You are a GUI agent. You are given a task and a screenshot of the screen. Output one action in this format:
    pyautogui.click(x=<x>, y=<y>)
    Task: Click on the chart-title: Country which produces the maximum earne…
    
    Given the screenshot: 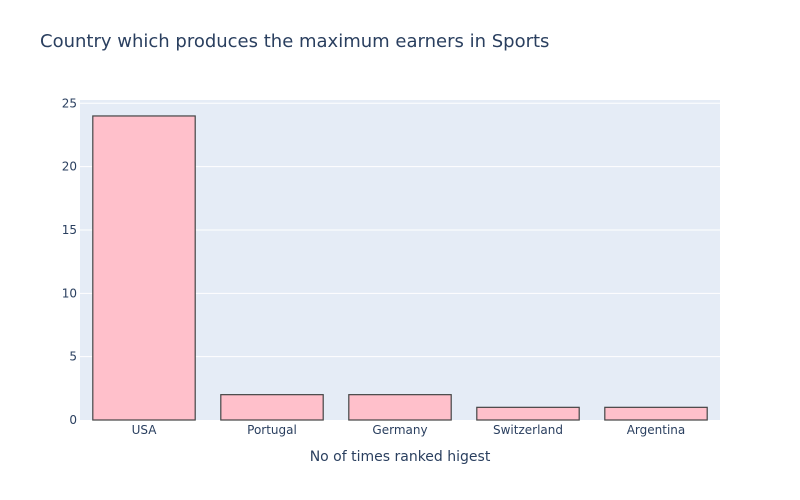 What is the action you would take?
    pyautogui.click(x=295, y=41)
    